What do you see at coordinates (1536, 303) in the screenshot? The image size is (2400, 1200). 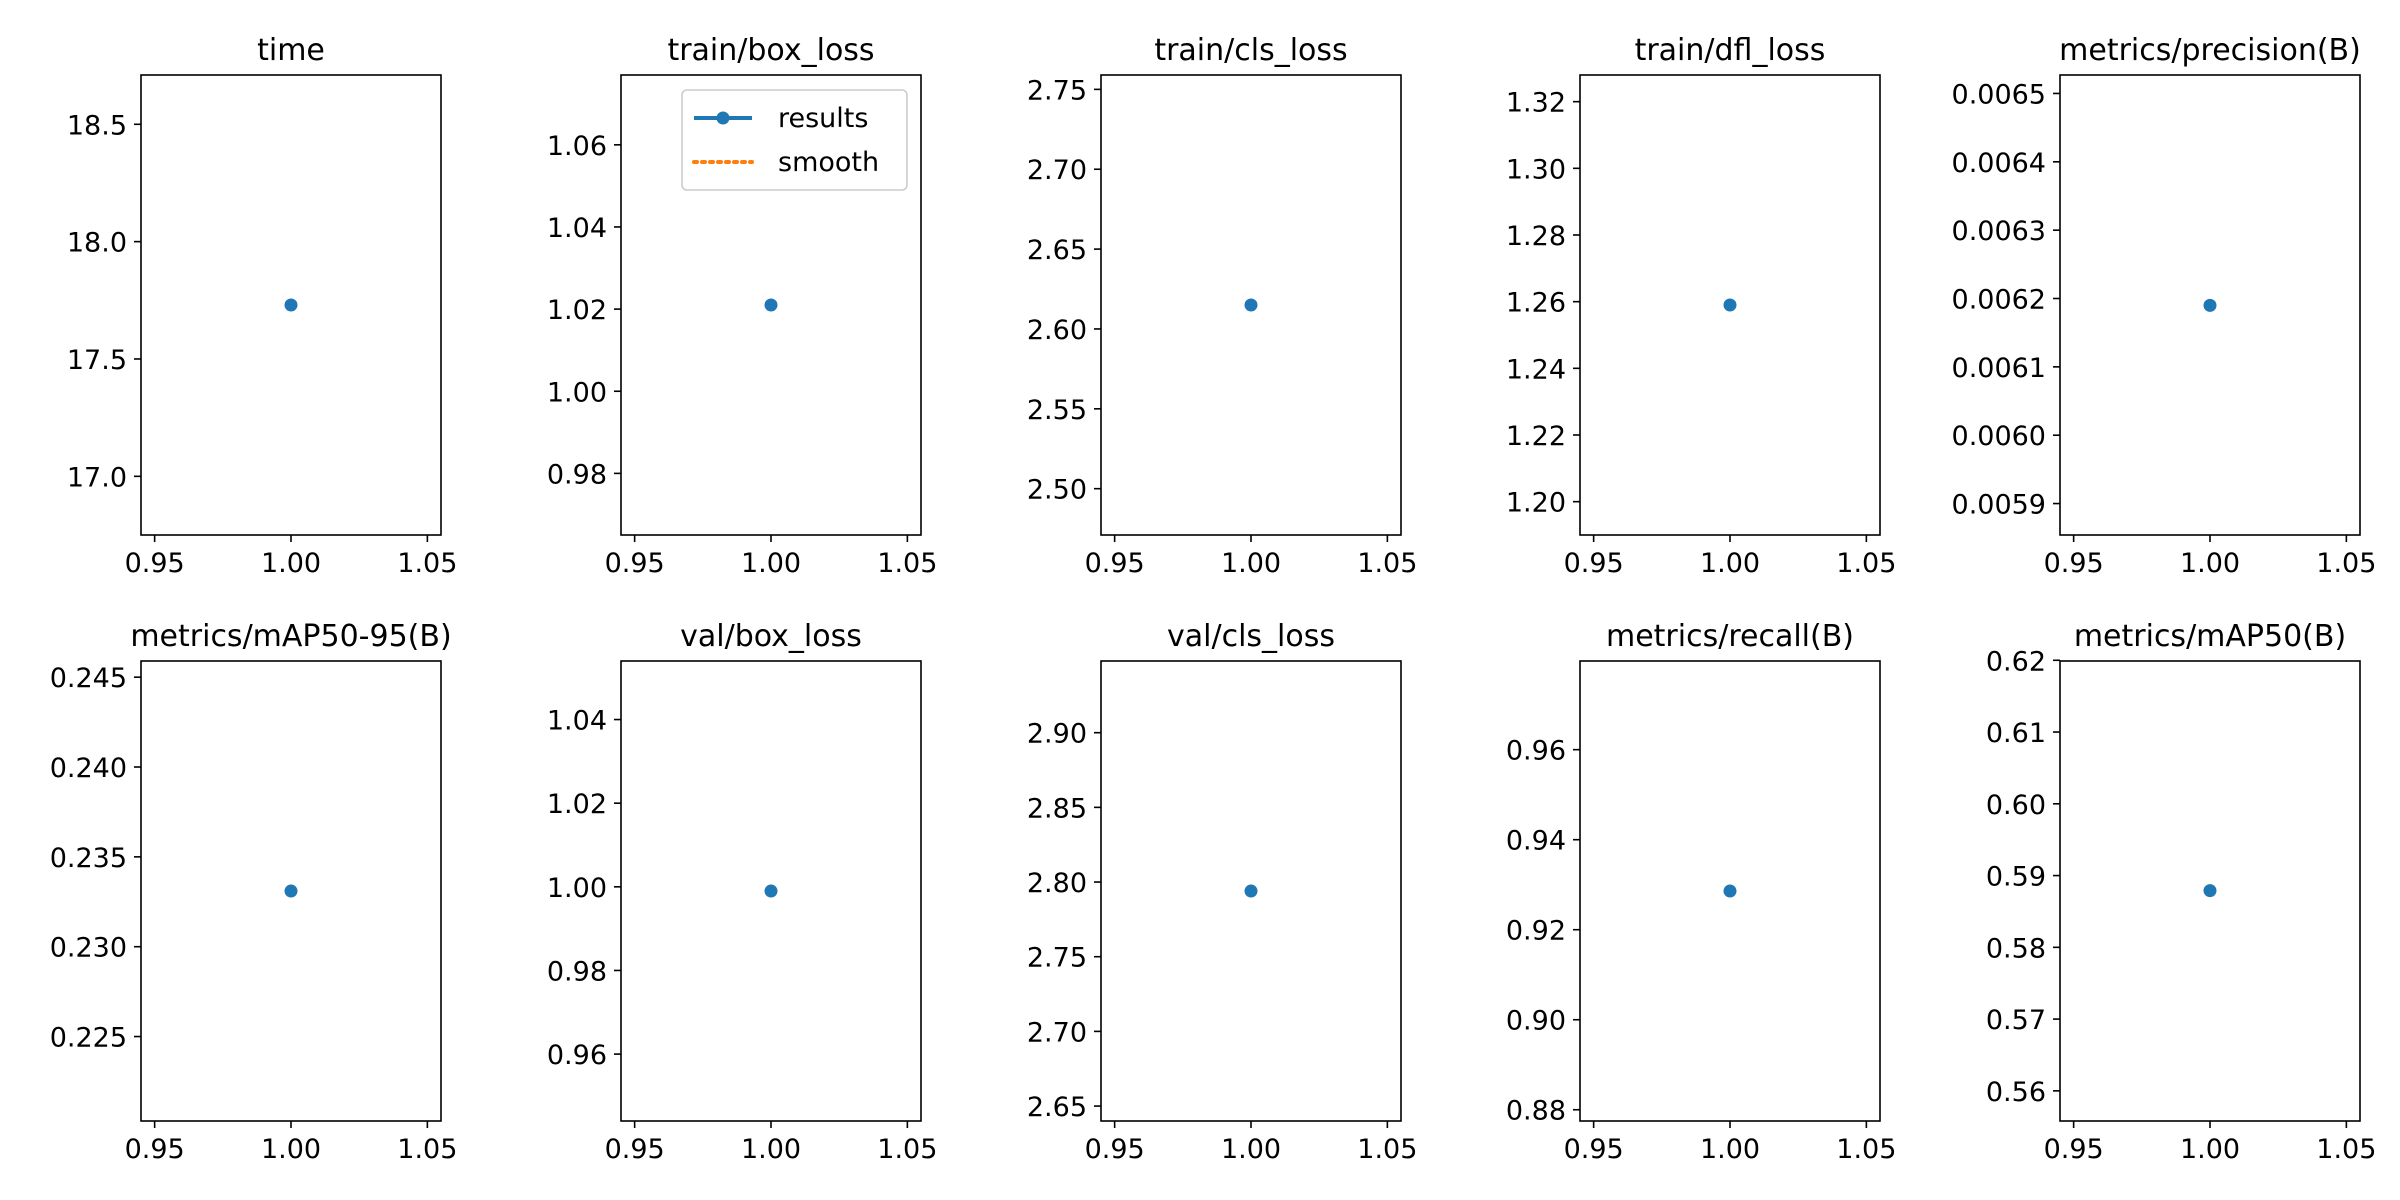 I see `y-tick-label: 1.26` at bounding box center [1536, 303].